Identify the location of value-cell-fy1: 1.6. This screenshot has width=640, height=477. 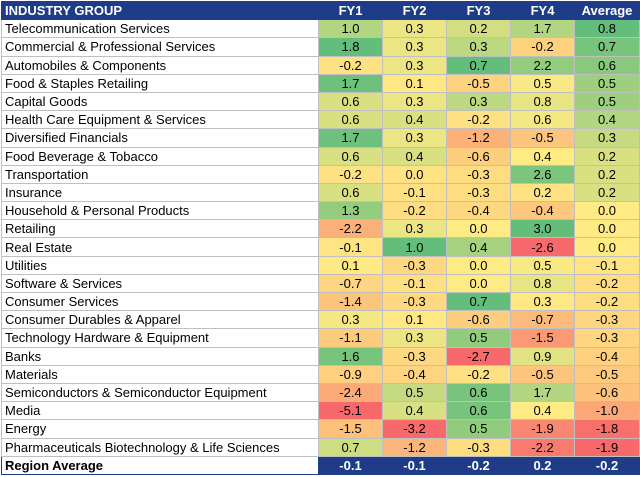
(350, 356).